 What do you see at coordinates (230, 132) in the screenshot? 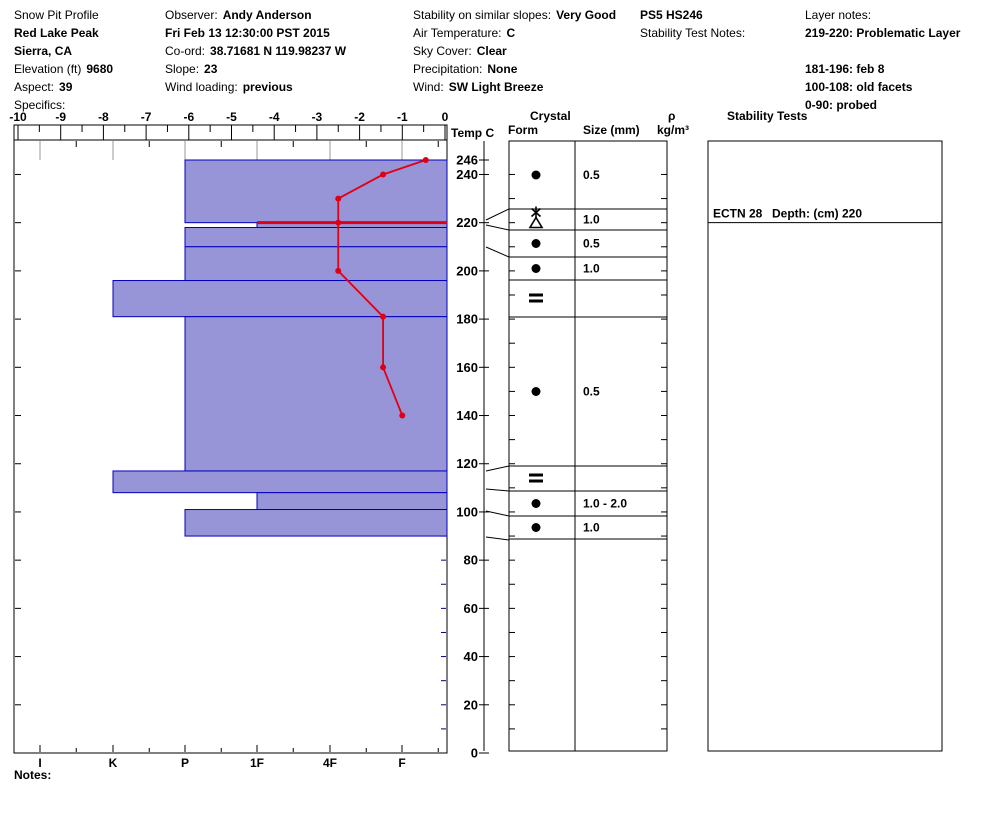
I see `temp-axis-ruler` at bounding box center [230, 132].